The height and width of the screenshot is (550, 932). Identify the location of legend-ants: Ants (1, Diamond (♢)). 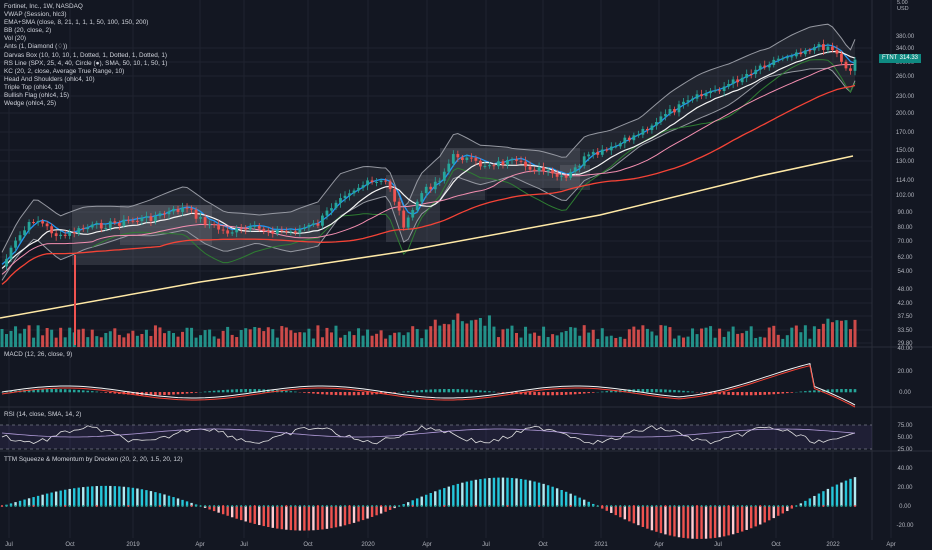
(36, 47).